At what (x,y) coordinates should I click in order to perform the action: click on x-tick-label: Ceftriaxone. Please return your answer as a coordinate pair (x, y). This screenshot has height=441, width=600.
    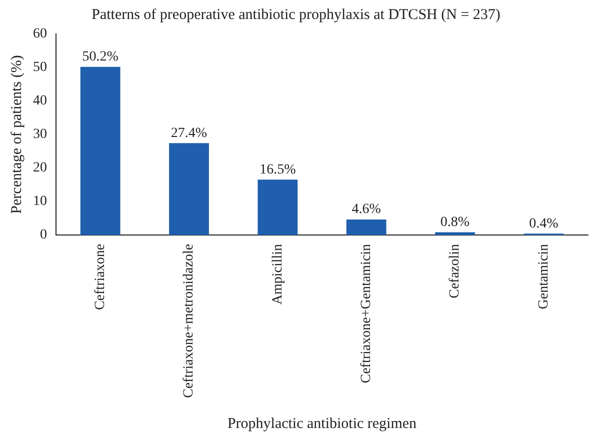
    Looking at the image, I should click on (100, 277).